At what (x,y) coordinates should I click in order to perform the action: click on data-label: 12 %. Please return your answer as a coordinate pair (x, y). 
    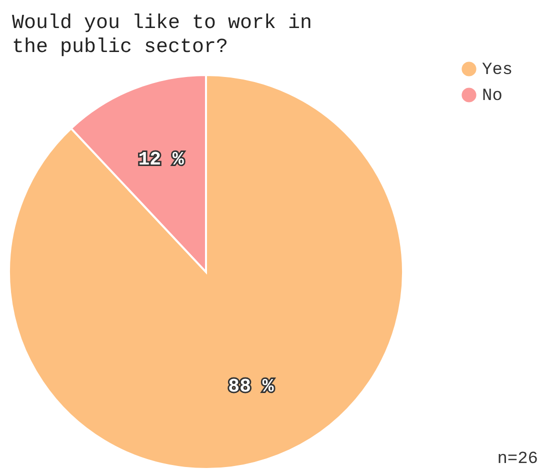
    Looking at the image, I should click on (161, 159).